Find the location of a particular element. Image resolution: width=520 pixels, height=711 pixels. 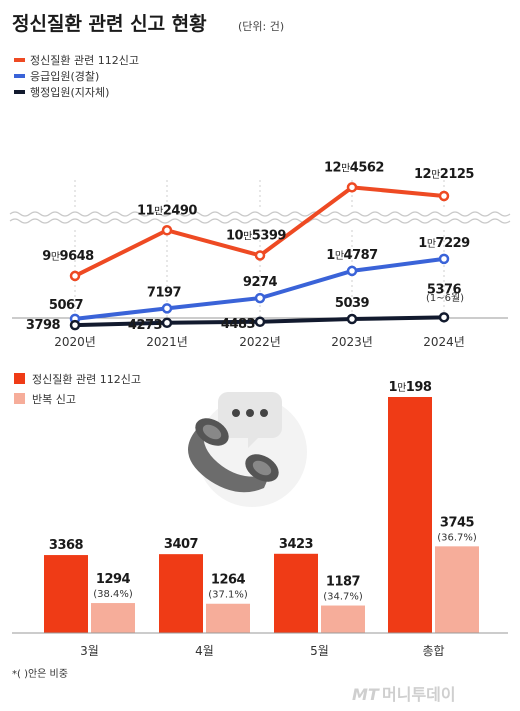

line-x-axis: 2020년 2021년 2022년 2023년 2024년 is located at coordinates (259, 342).